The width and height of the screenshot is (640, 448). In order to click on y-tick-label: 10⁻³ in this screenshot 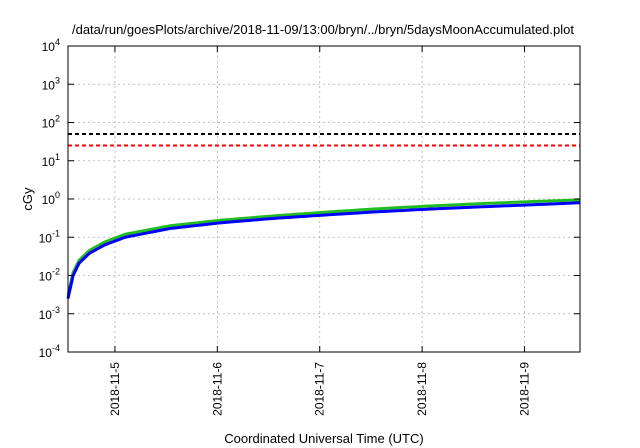, I will do `click(49, 313)`.